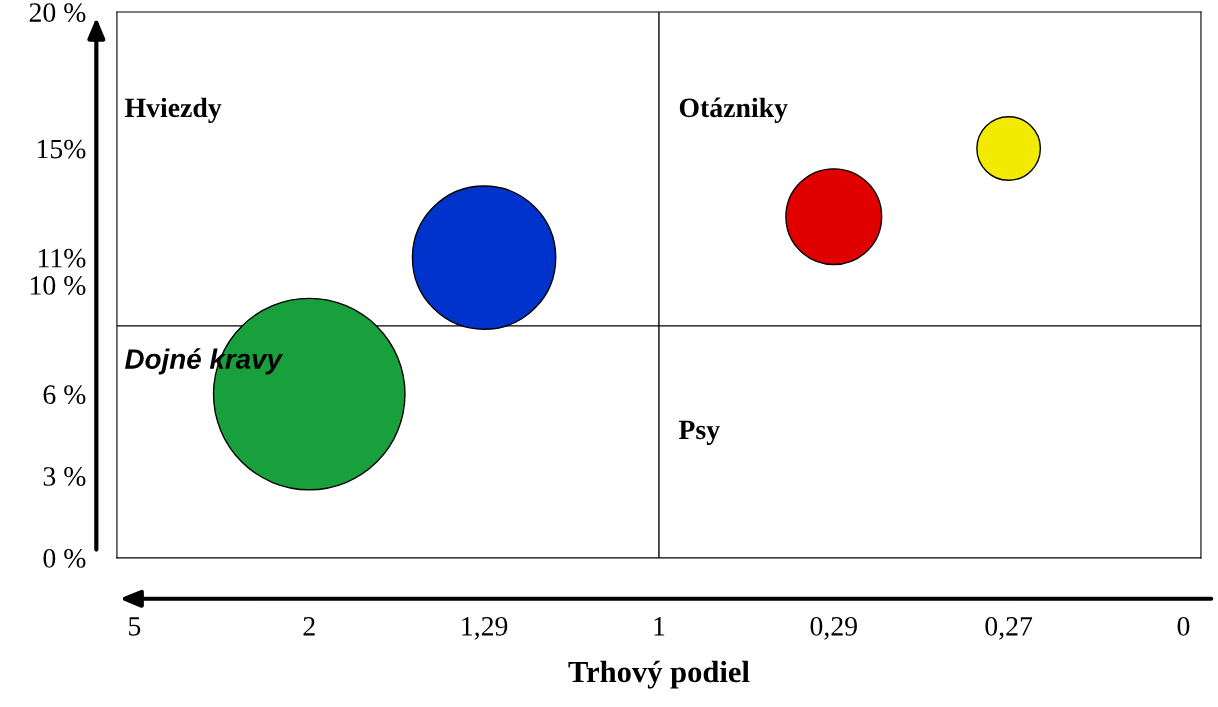  I want to click on x-tick-label: 0,29, so click(833, 628).